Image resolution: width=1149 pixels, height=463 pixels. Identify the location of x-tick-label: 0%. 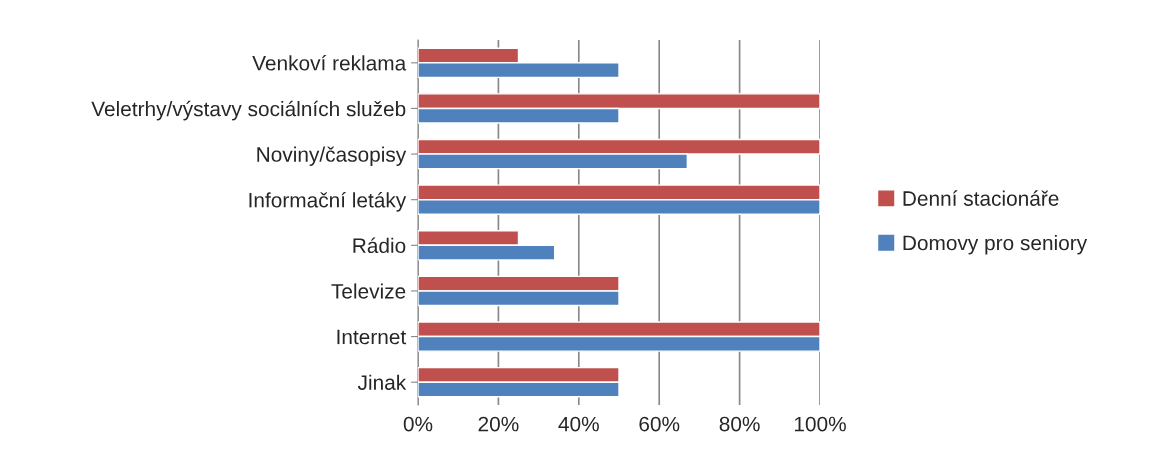
(418, 424).